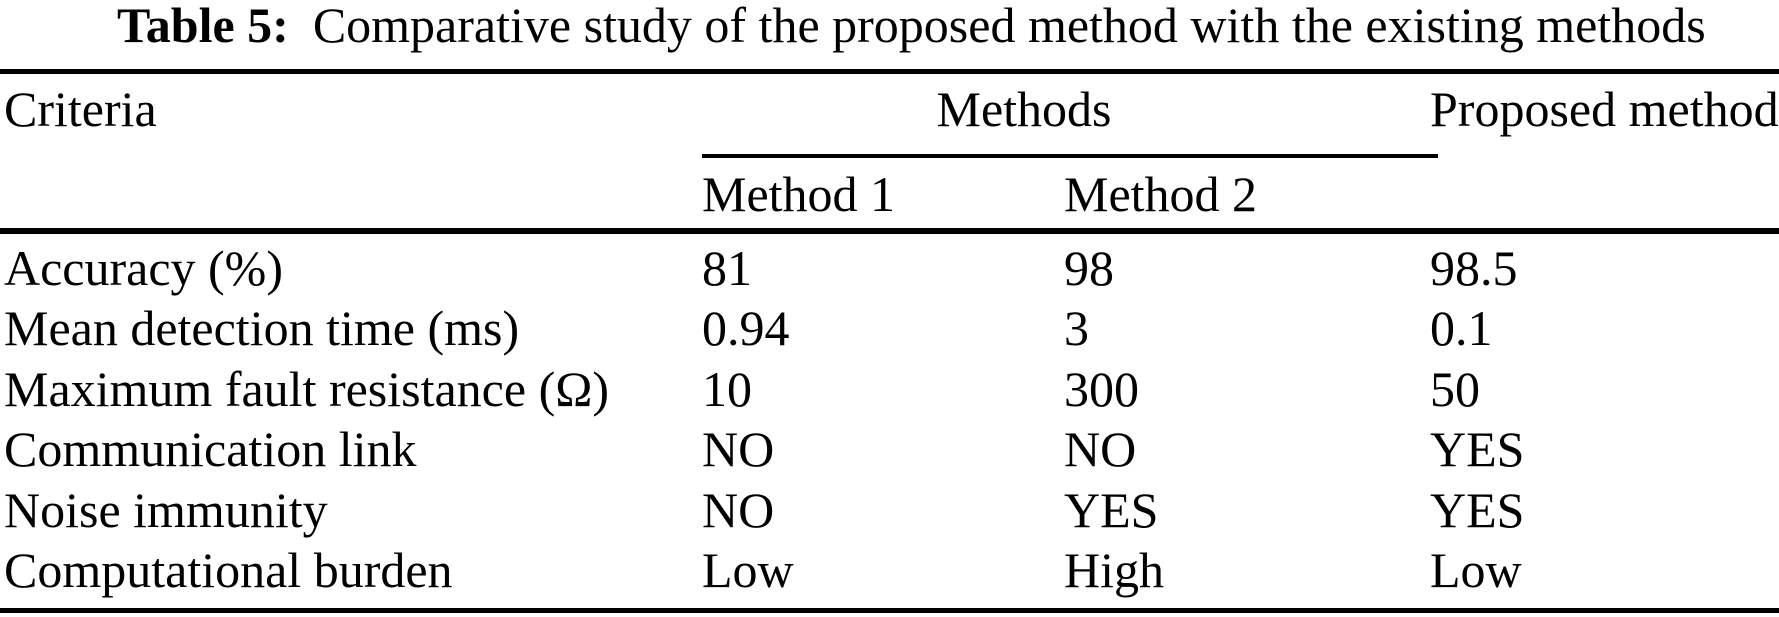 Image resolution: width=1779 pixels, height=617 pixels. I want to click on cell-proposed-noise-immunity: YES, so click(1477, 510).